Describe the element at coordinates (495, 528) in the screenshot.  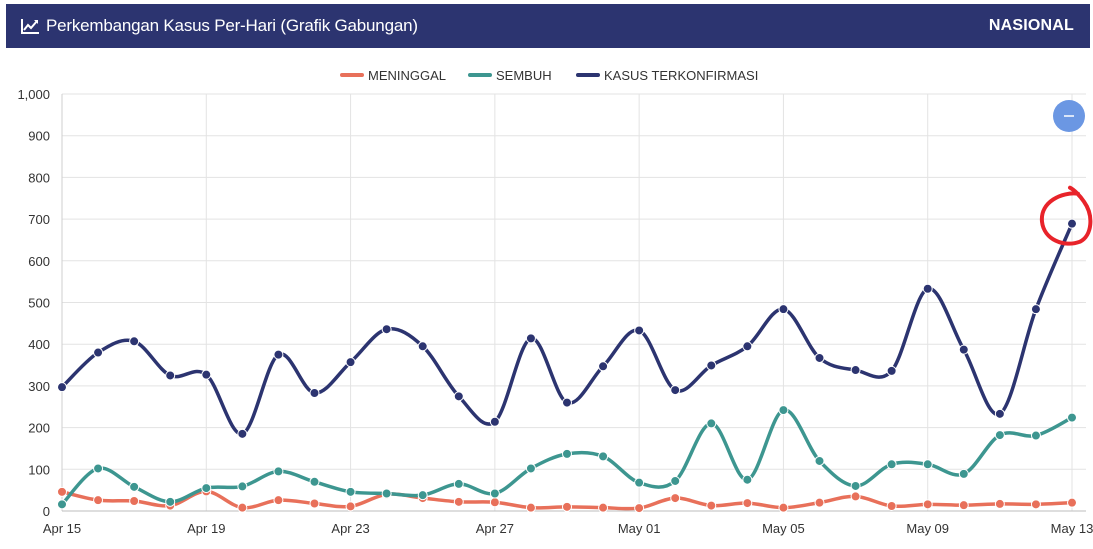
I see `x-tick-label: Apr 27` at that location.